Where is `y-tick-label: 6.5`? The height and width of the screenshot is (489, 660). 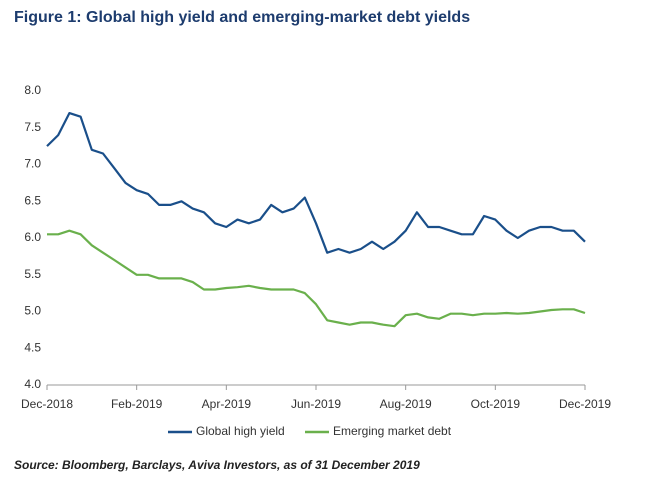 y-tick-label: 6.5 is located at coordinates (32, 200).